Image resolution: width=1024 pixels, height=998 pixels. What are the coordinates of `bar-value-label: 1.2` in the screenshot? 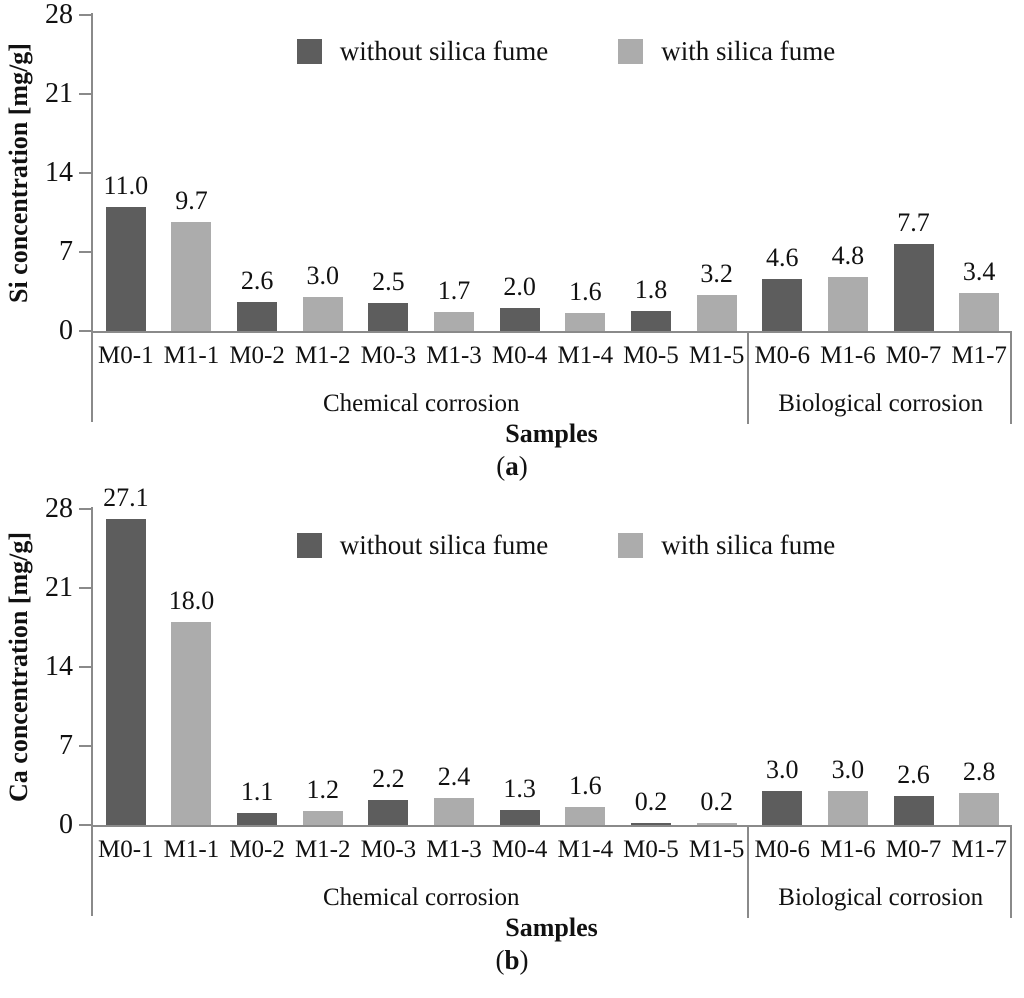 It's located at (322, 789).